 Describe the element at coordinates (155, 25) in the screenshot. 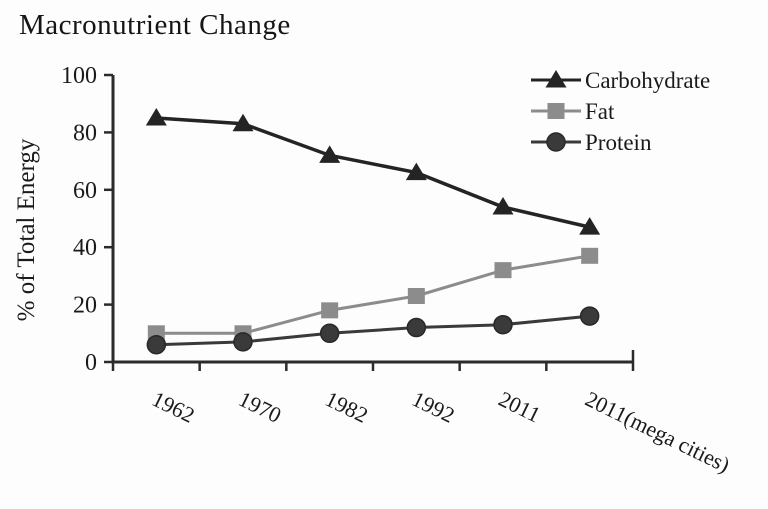

I see `chart-title: Macronutrient Change` at that location.